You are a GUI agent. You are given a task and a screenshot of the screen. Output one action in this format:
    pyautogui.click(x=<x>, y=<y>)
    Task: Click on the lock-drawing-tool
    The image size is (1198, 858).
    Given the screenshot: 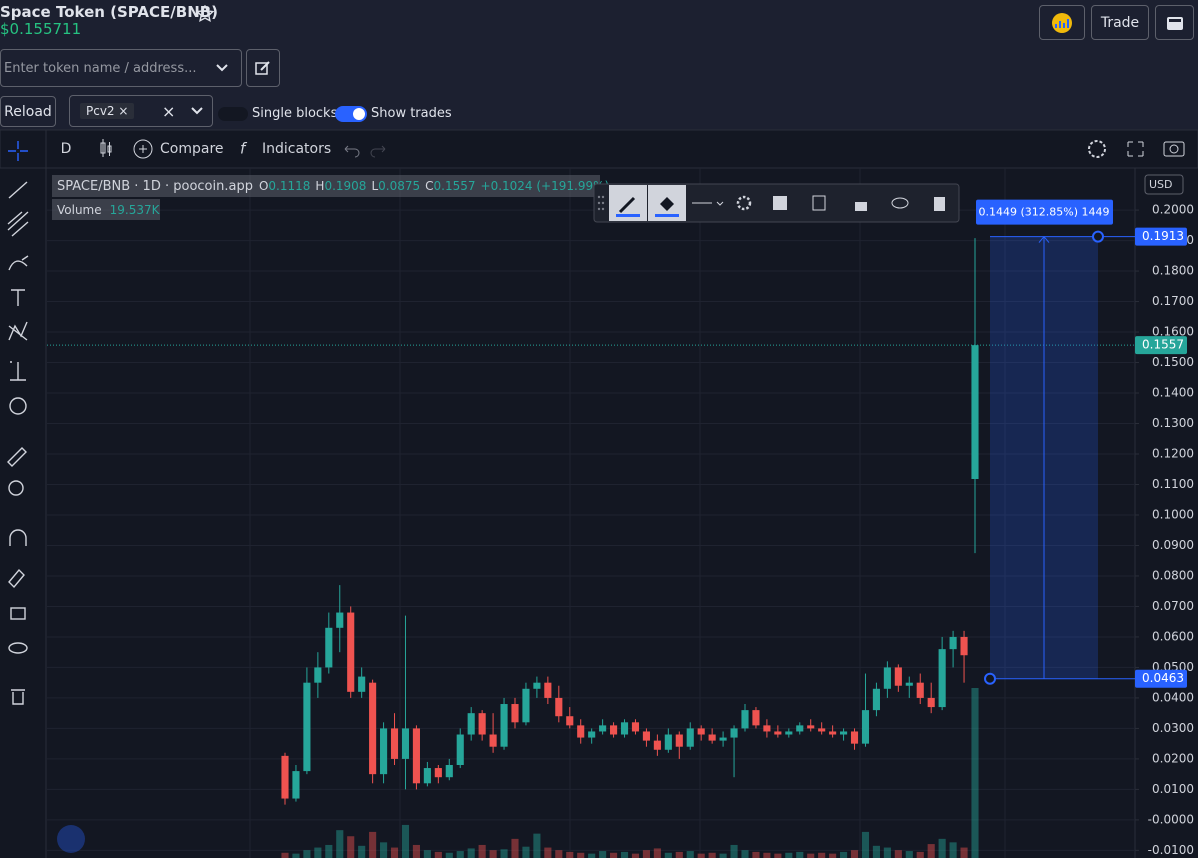 What is the action you would take?
    pyautogui.click(x=16, y=578)
    